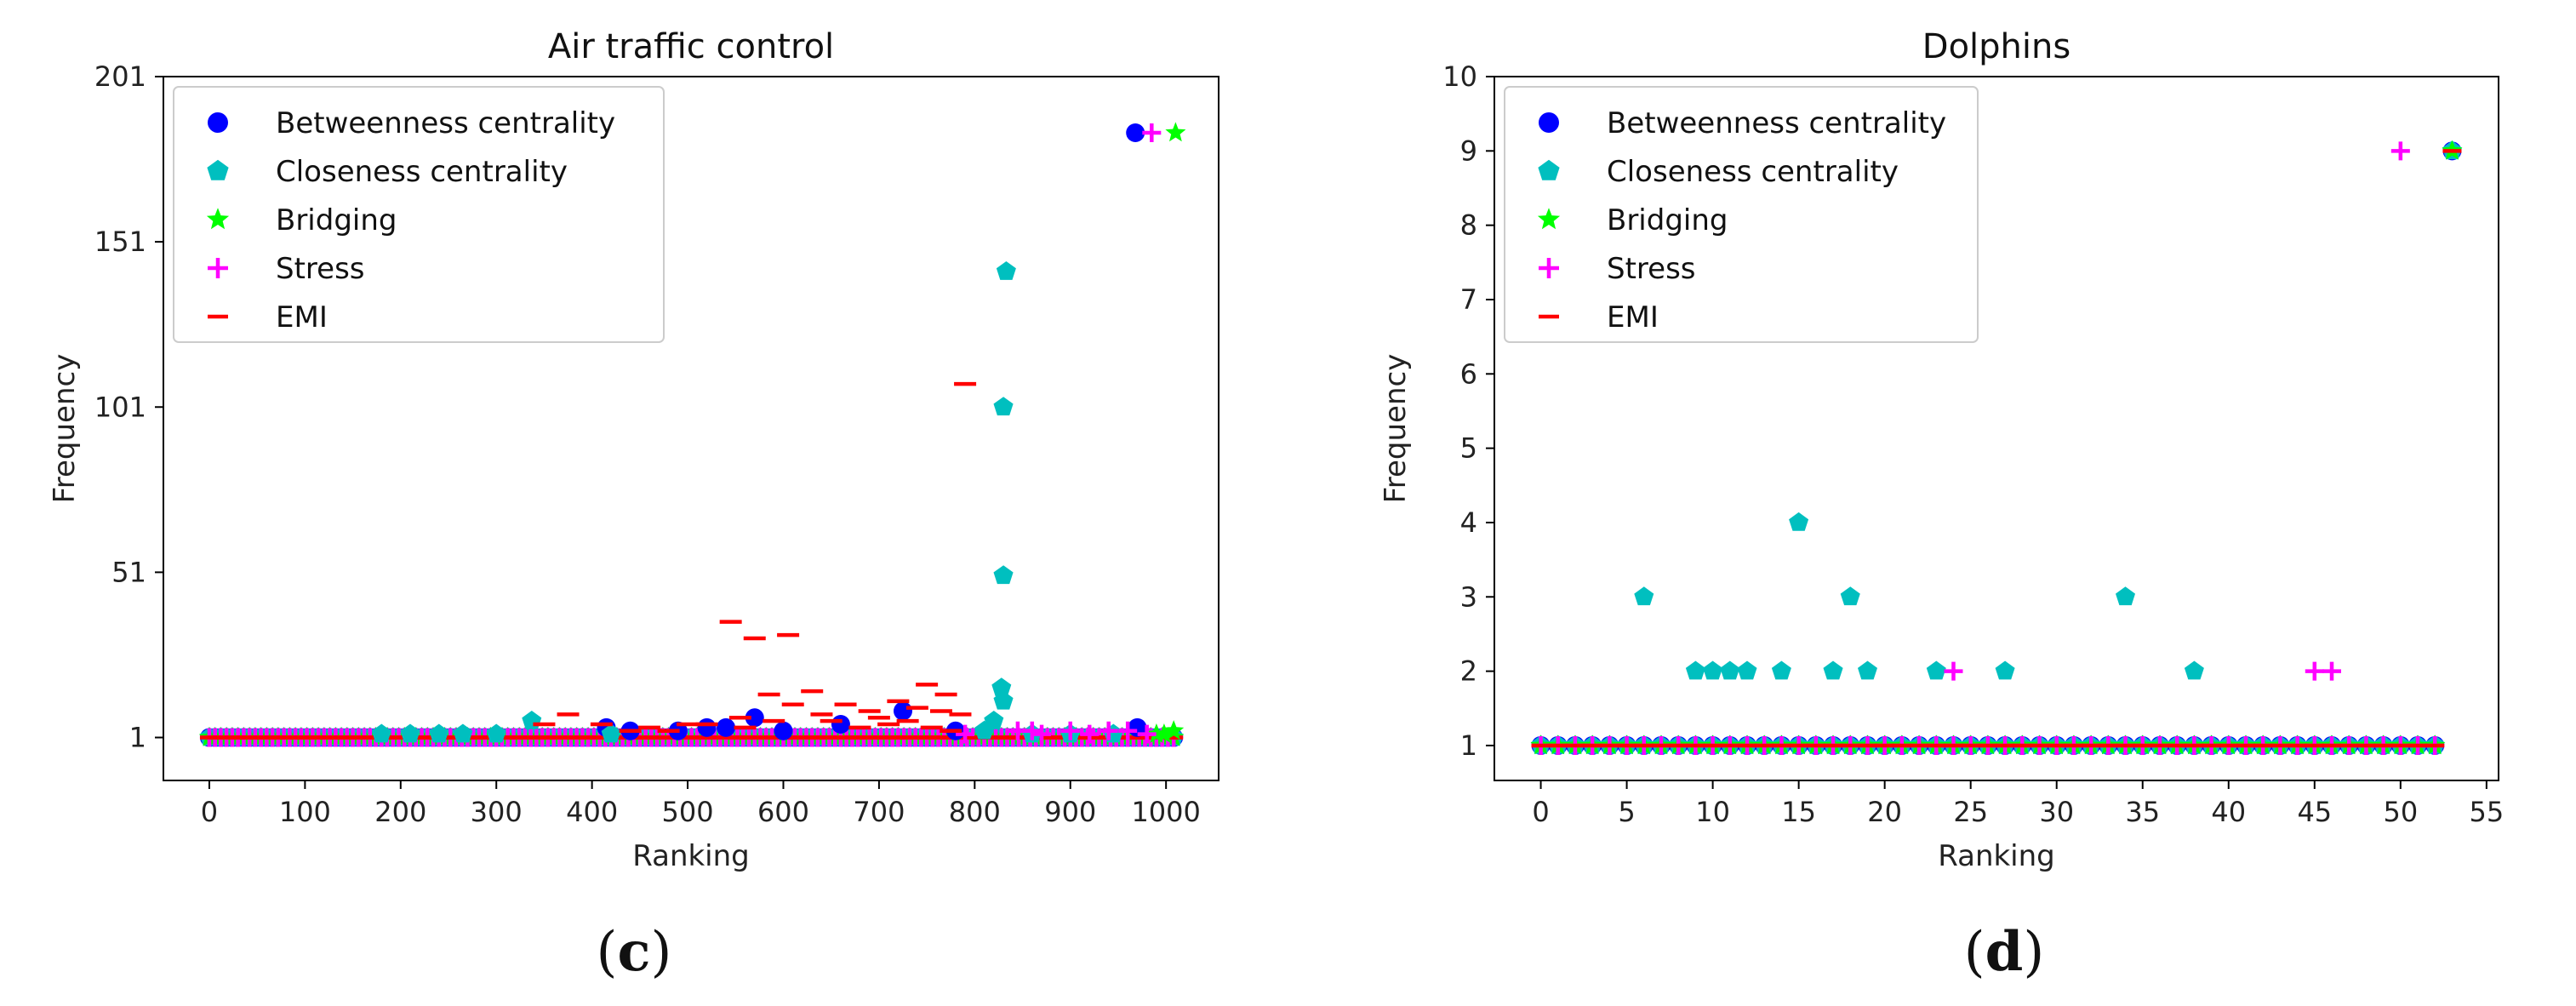  I want to click on chart-title: Air traffic control, so click(691, 46).